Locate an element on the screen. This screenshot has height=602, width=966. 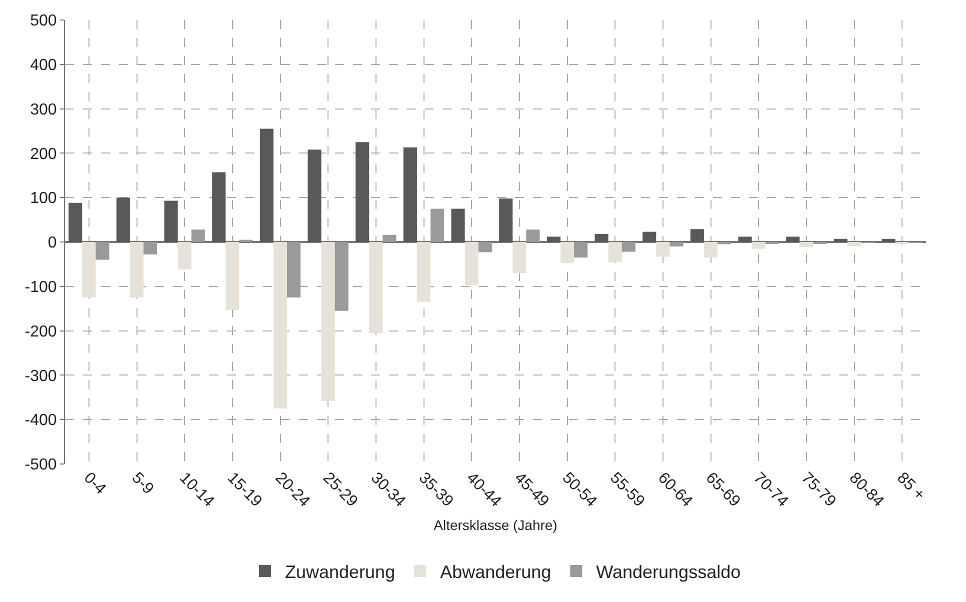
y-tick-label: -300 is located at coordinates (40, 376).